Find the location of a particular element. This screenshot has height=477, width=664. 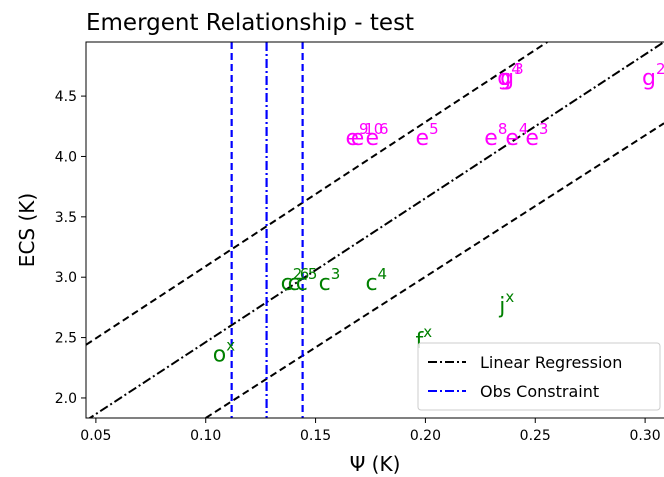

point-label: o is located at coordinates (219, 354).